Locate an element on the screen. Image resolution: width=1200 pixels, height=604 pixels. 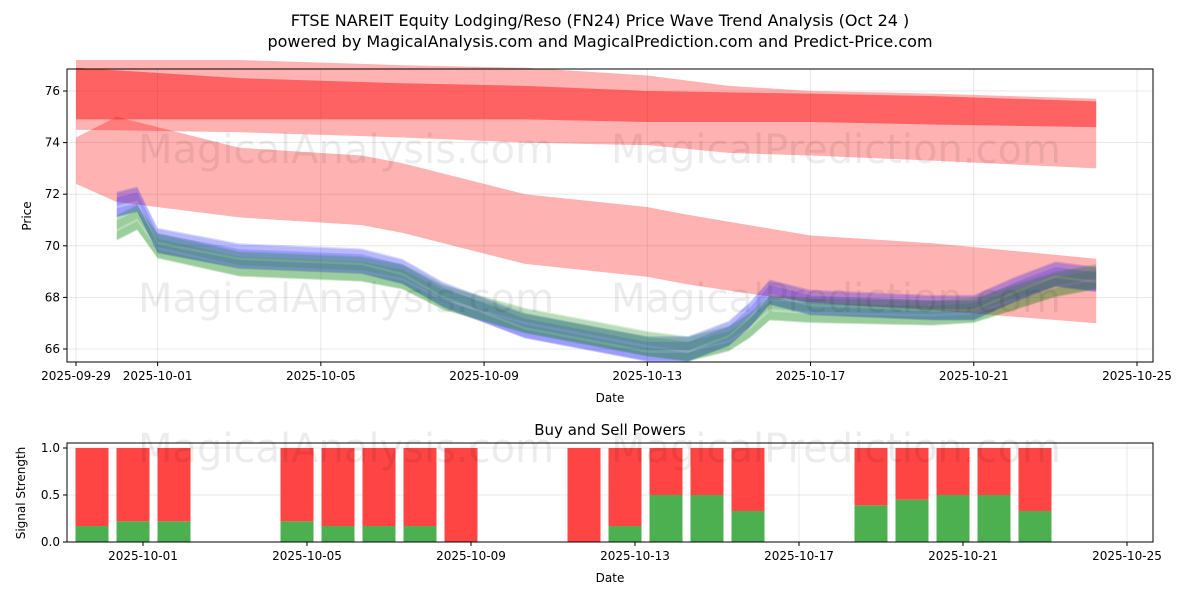
top-y-axis-label: Price is located at coordinates (27, 215).